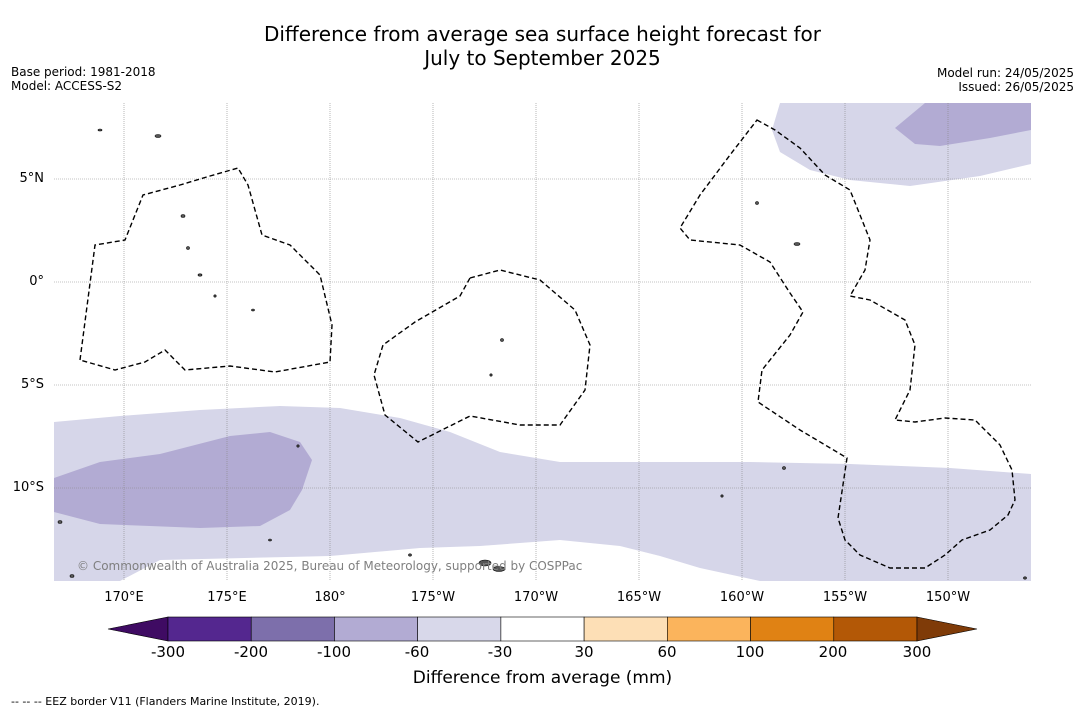  I want to click on colorbar-label: 100, so click(750, 652).